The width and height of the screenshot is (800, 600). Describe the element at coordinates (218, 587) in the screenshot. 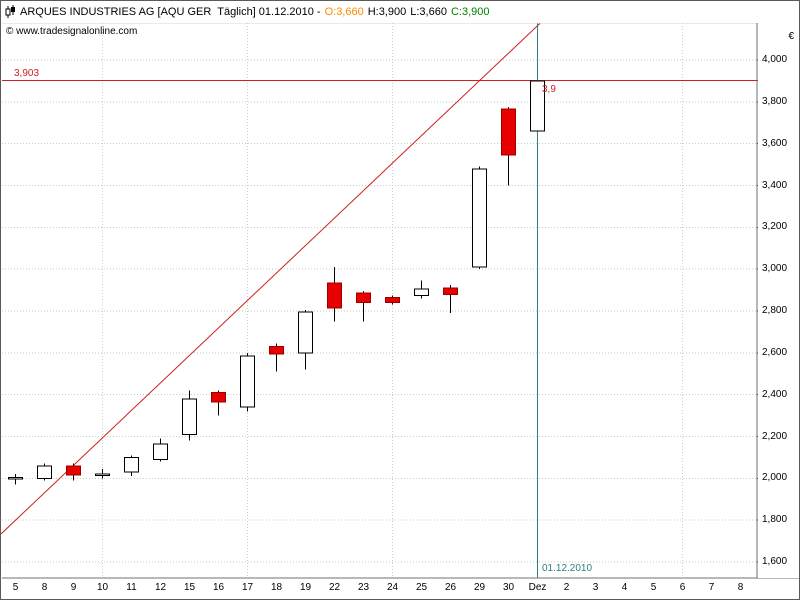

I see `date-tick-label: 16` at that location.